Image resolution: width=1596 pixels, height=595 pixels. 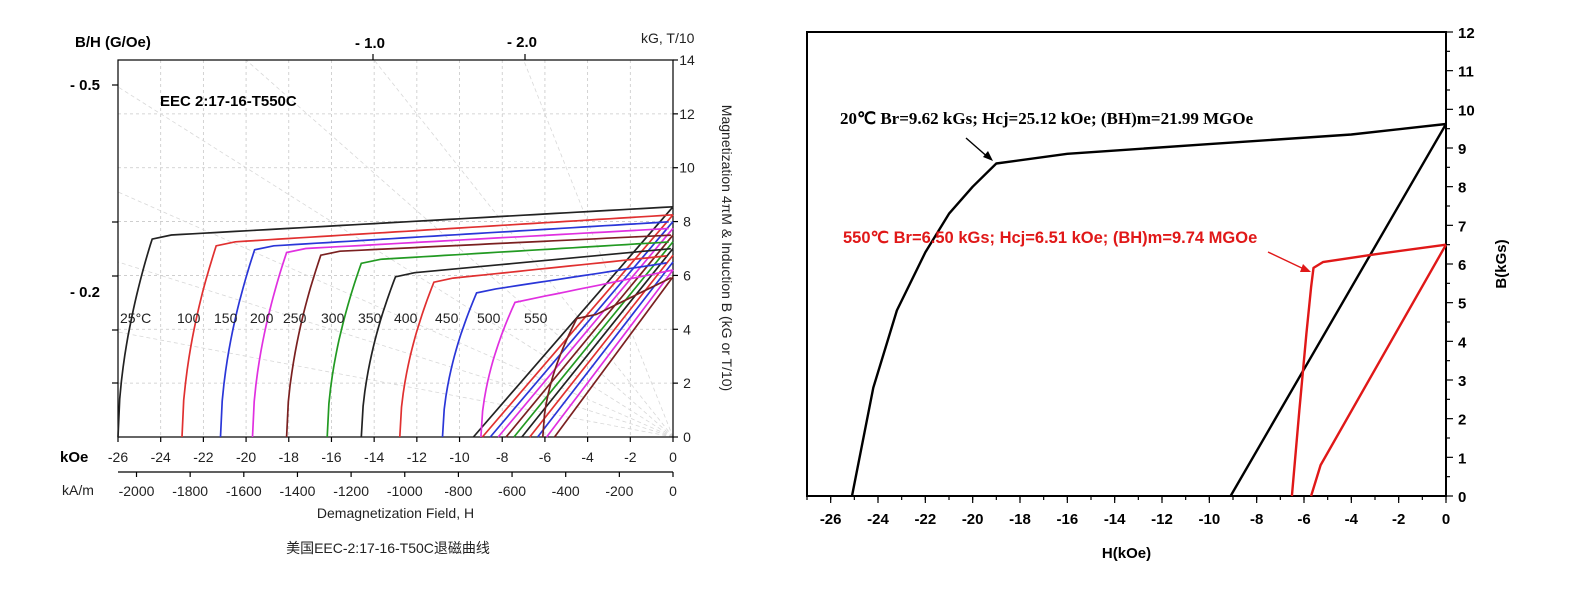 I want to click on bh-tick-top: - 1.0, so click(x=370, y=43).